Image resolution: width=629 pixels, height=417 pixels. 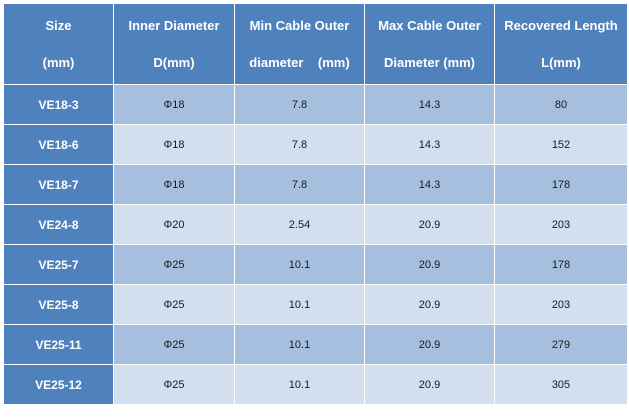 I want to click on size-cell: VE18-6, so click(x=58, y=144).